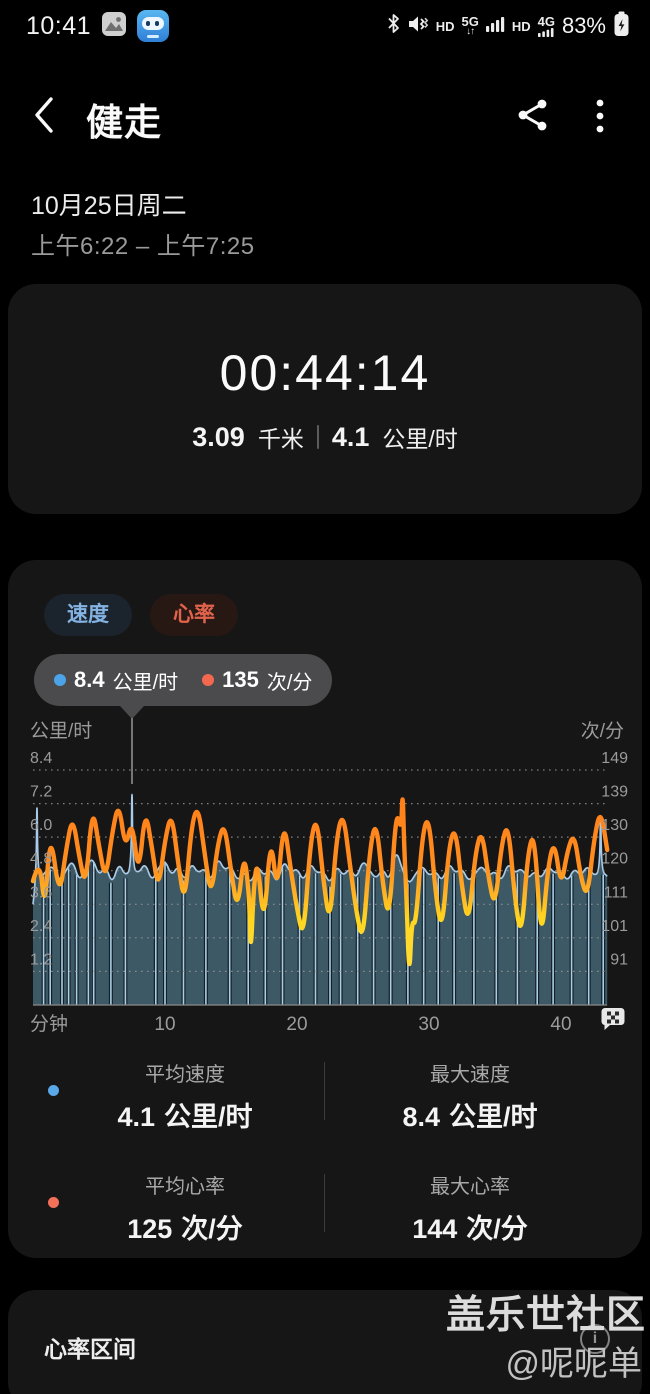 The height and width of the screenshot is (1394, 650). What do you see at coordinates (50, 115) in the screenshot?
I see `back-button` at bounding box center [50, 115].